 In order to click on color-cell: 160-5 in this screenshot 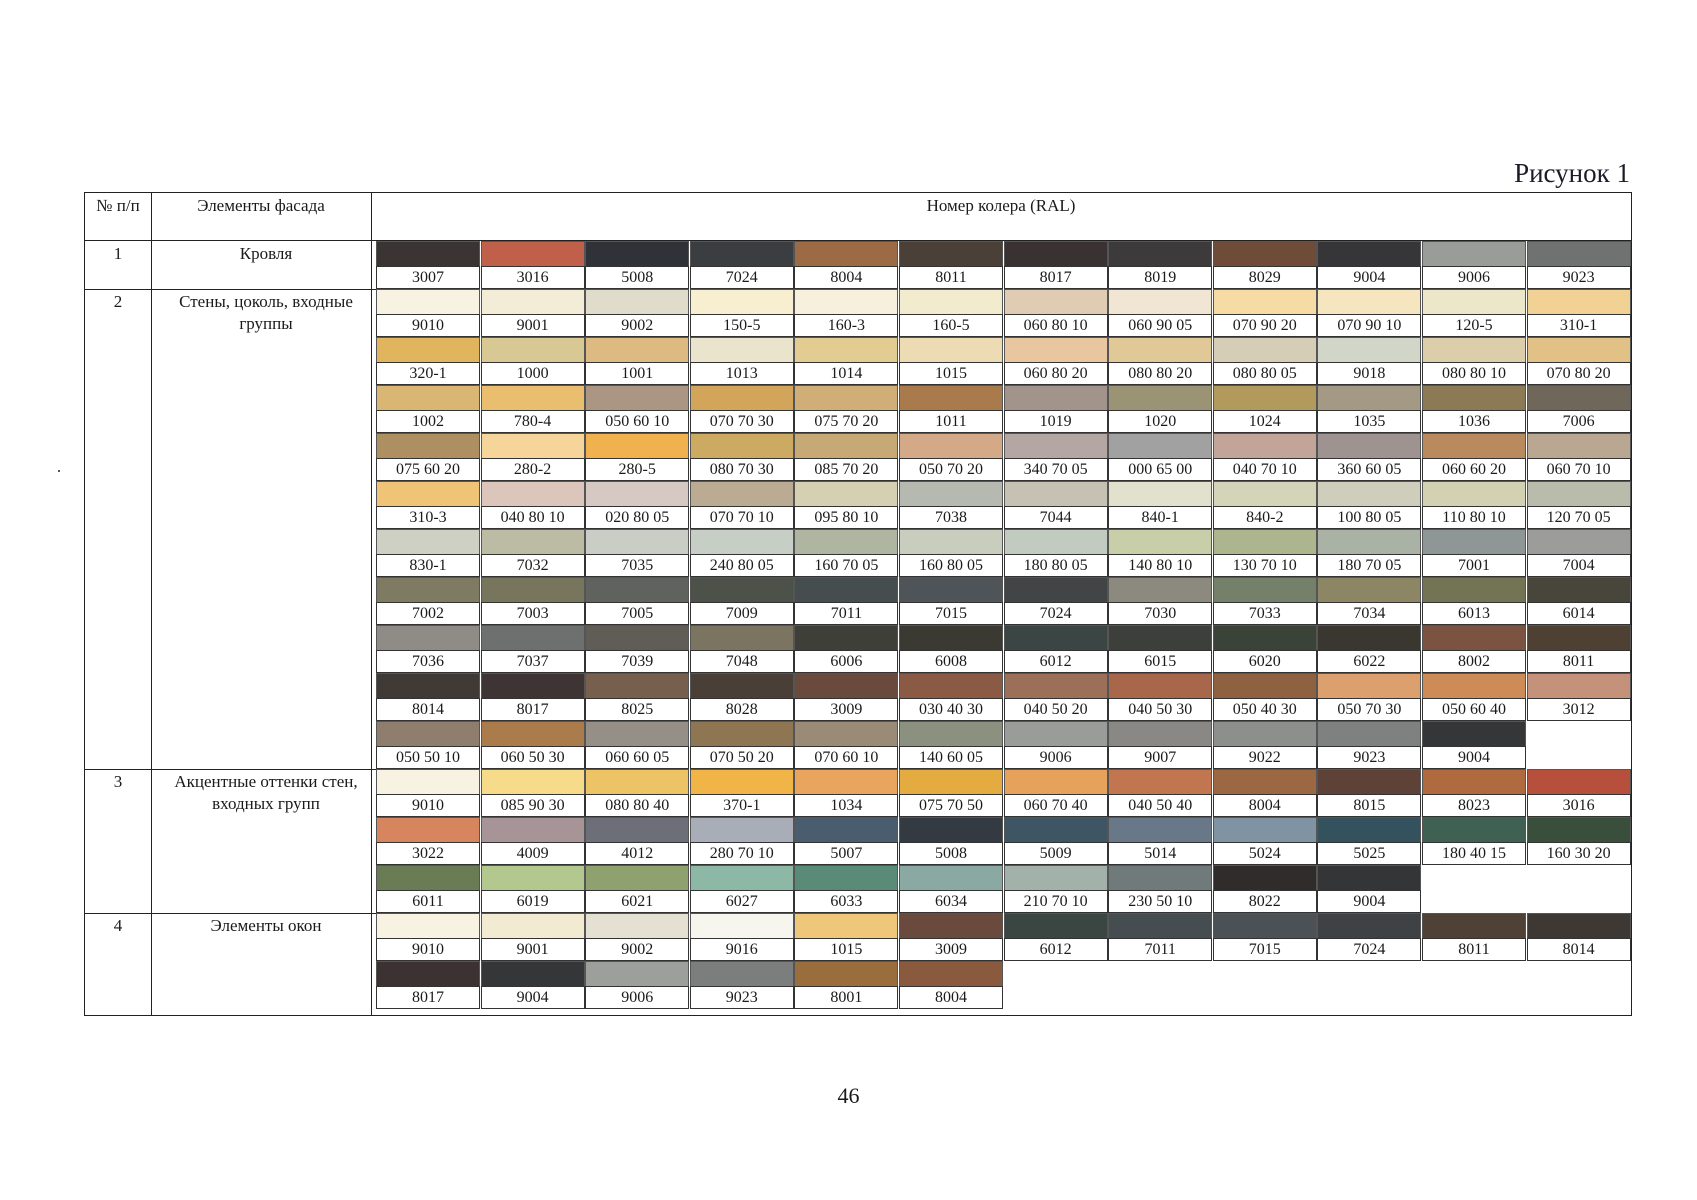, I will do `click(951, 313)`.